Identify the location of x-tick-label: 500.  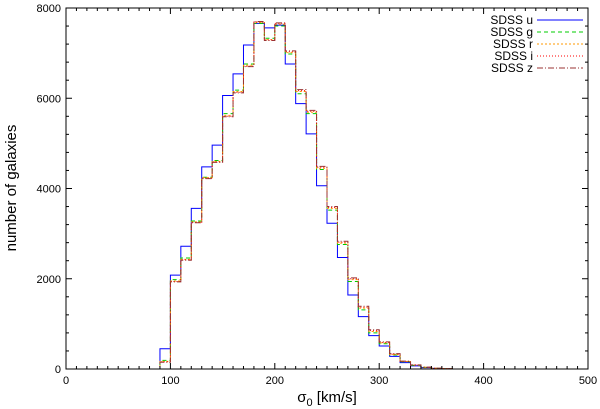
(588, 381).